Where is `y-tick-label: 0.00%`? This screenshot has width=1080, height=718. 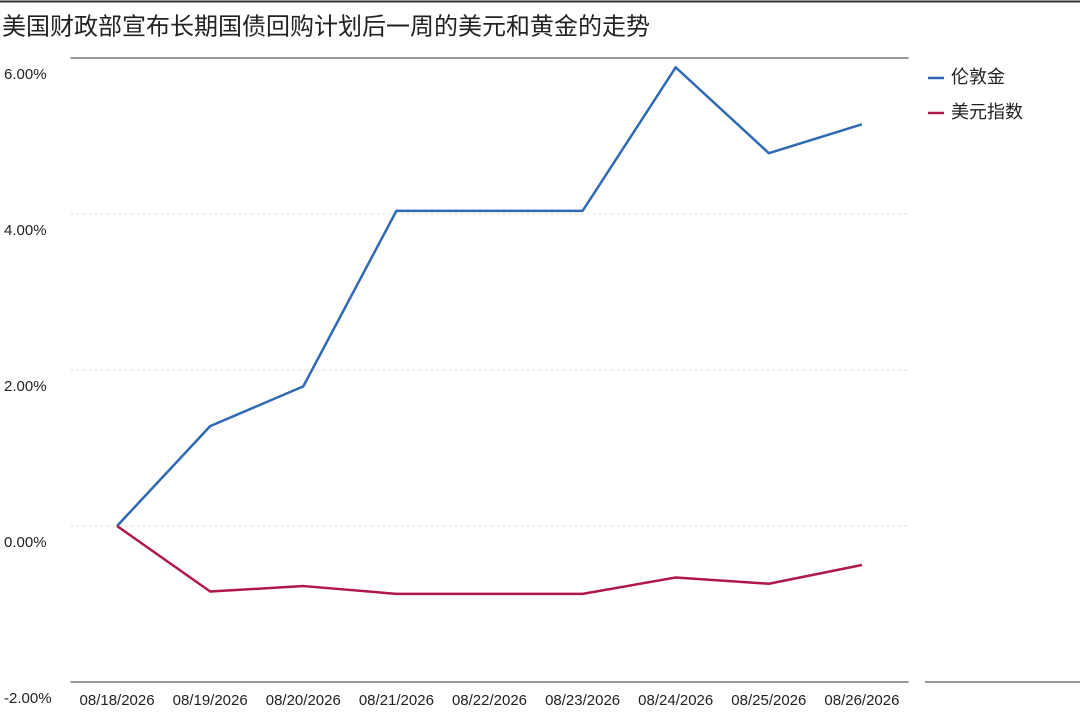
y-tick-label: 0.00% is located at coordinates (25, 542).